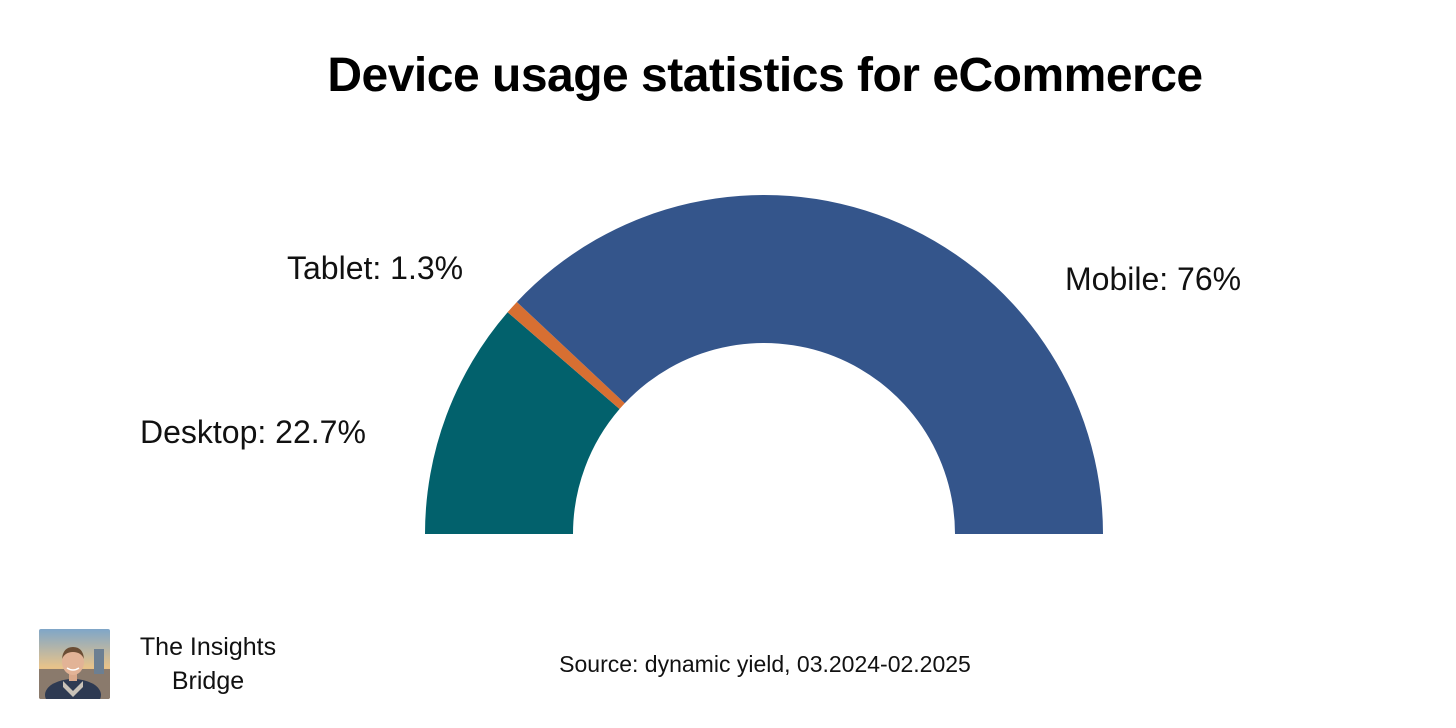 Image resolution: width=1456 pixels, height=728 pixels. I want to click on brand: The Insights Bridge, so click(163, 664).